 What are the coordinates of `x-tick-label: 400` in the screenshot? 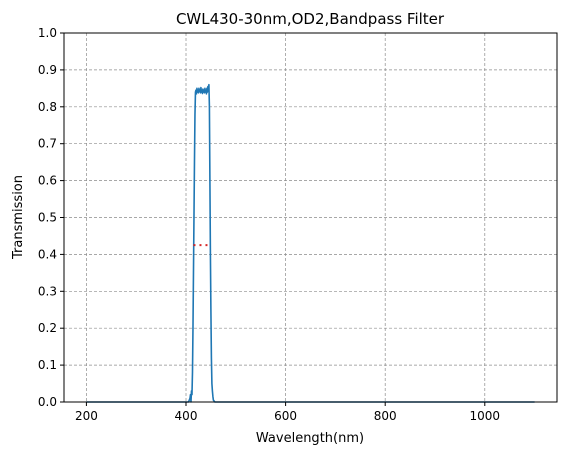 It's located at (186, 416).